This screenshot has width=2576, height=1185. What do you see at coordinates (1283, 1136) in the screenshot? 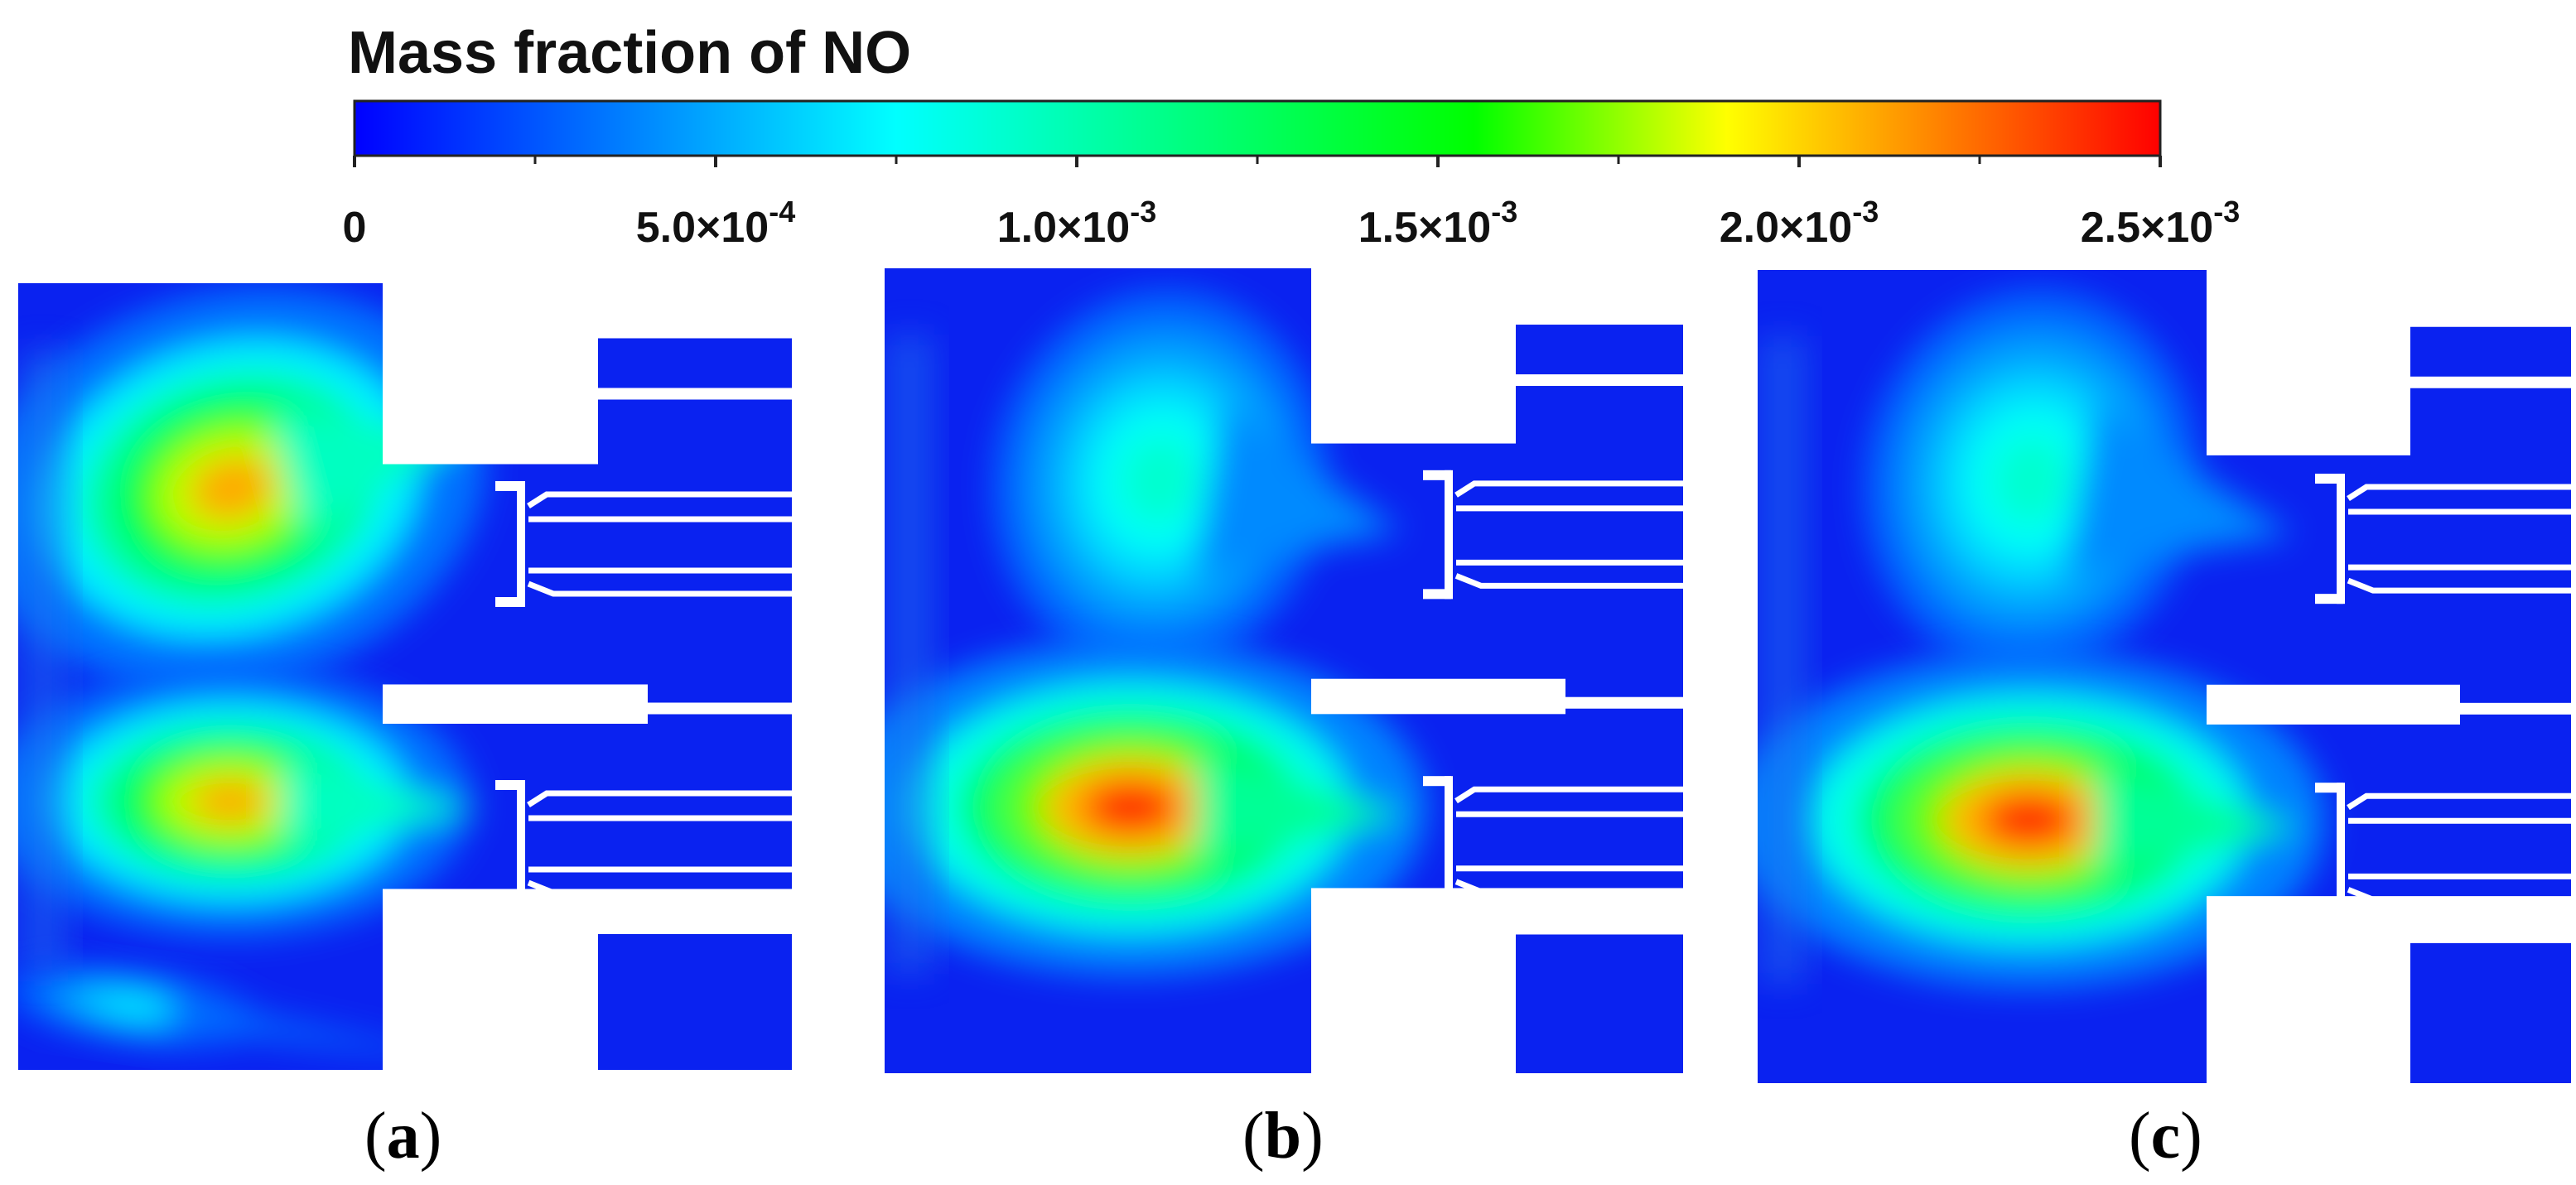
I see `panel-label-b: (b)` at bounding box center [1283, 1136].